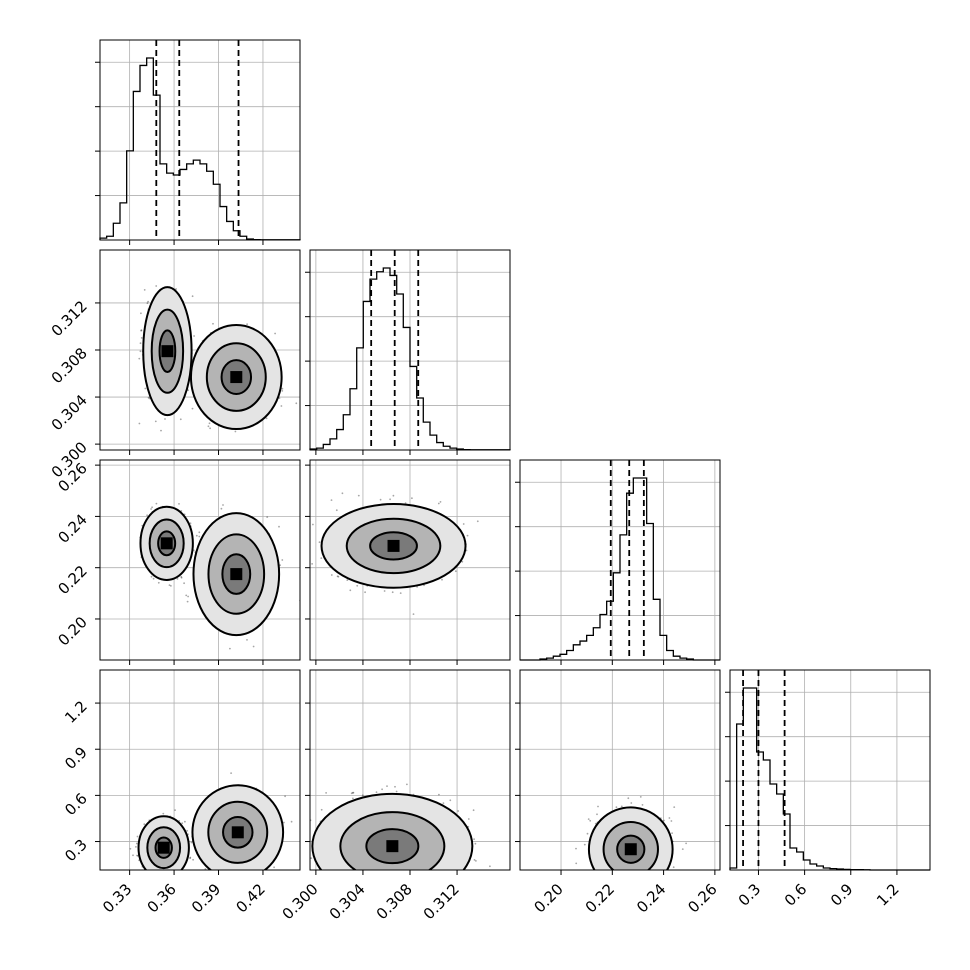  Describe the element at coordinates (72, 580) in the screenshot. I see `y-tick-label: 0.22` at that location.